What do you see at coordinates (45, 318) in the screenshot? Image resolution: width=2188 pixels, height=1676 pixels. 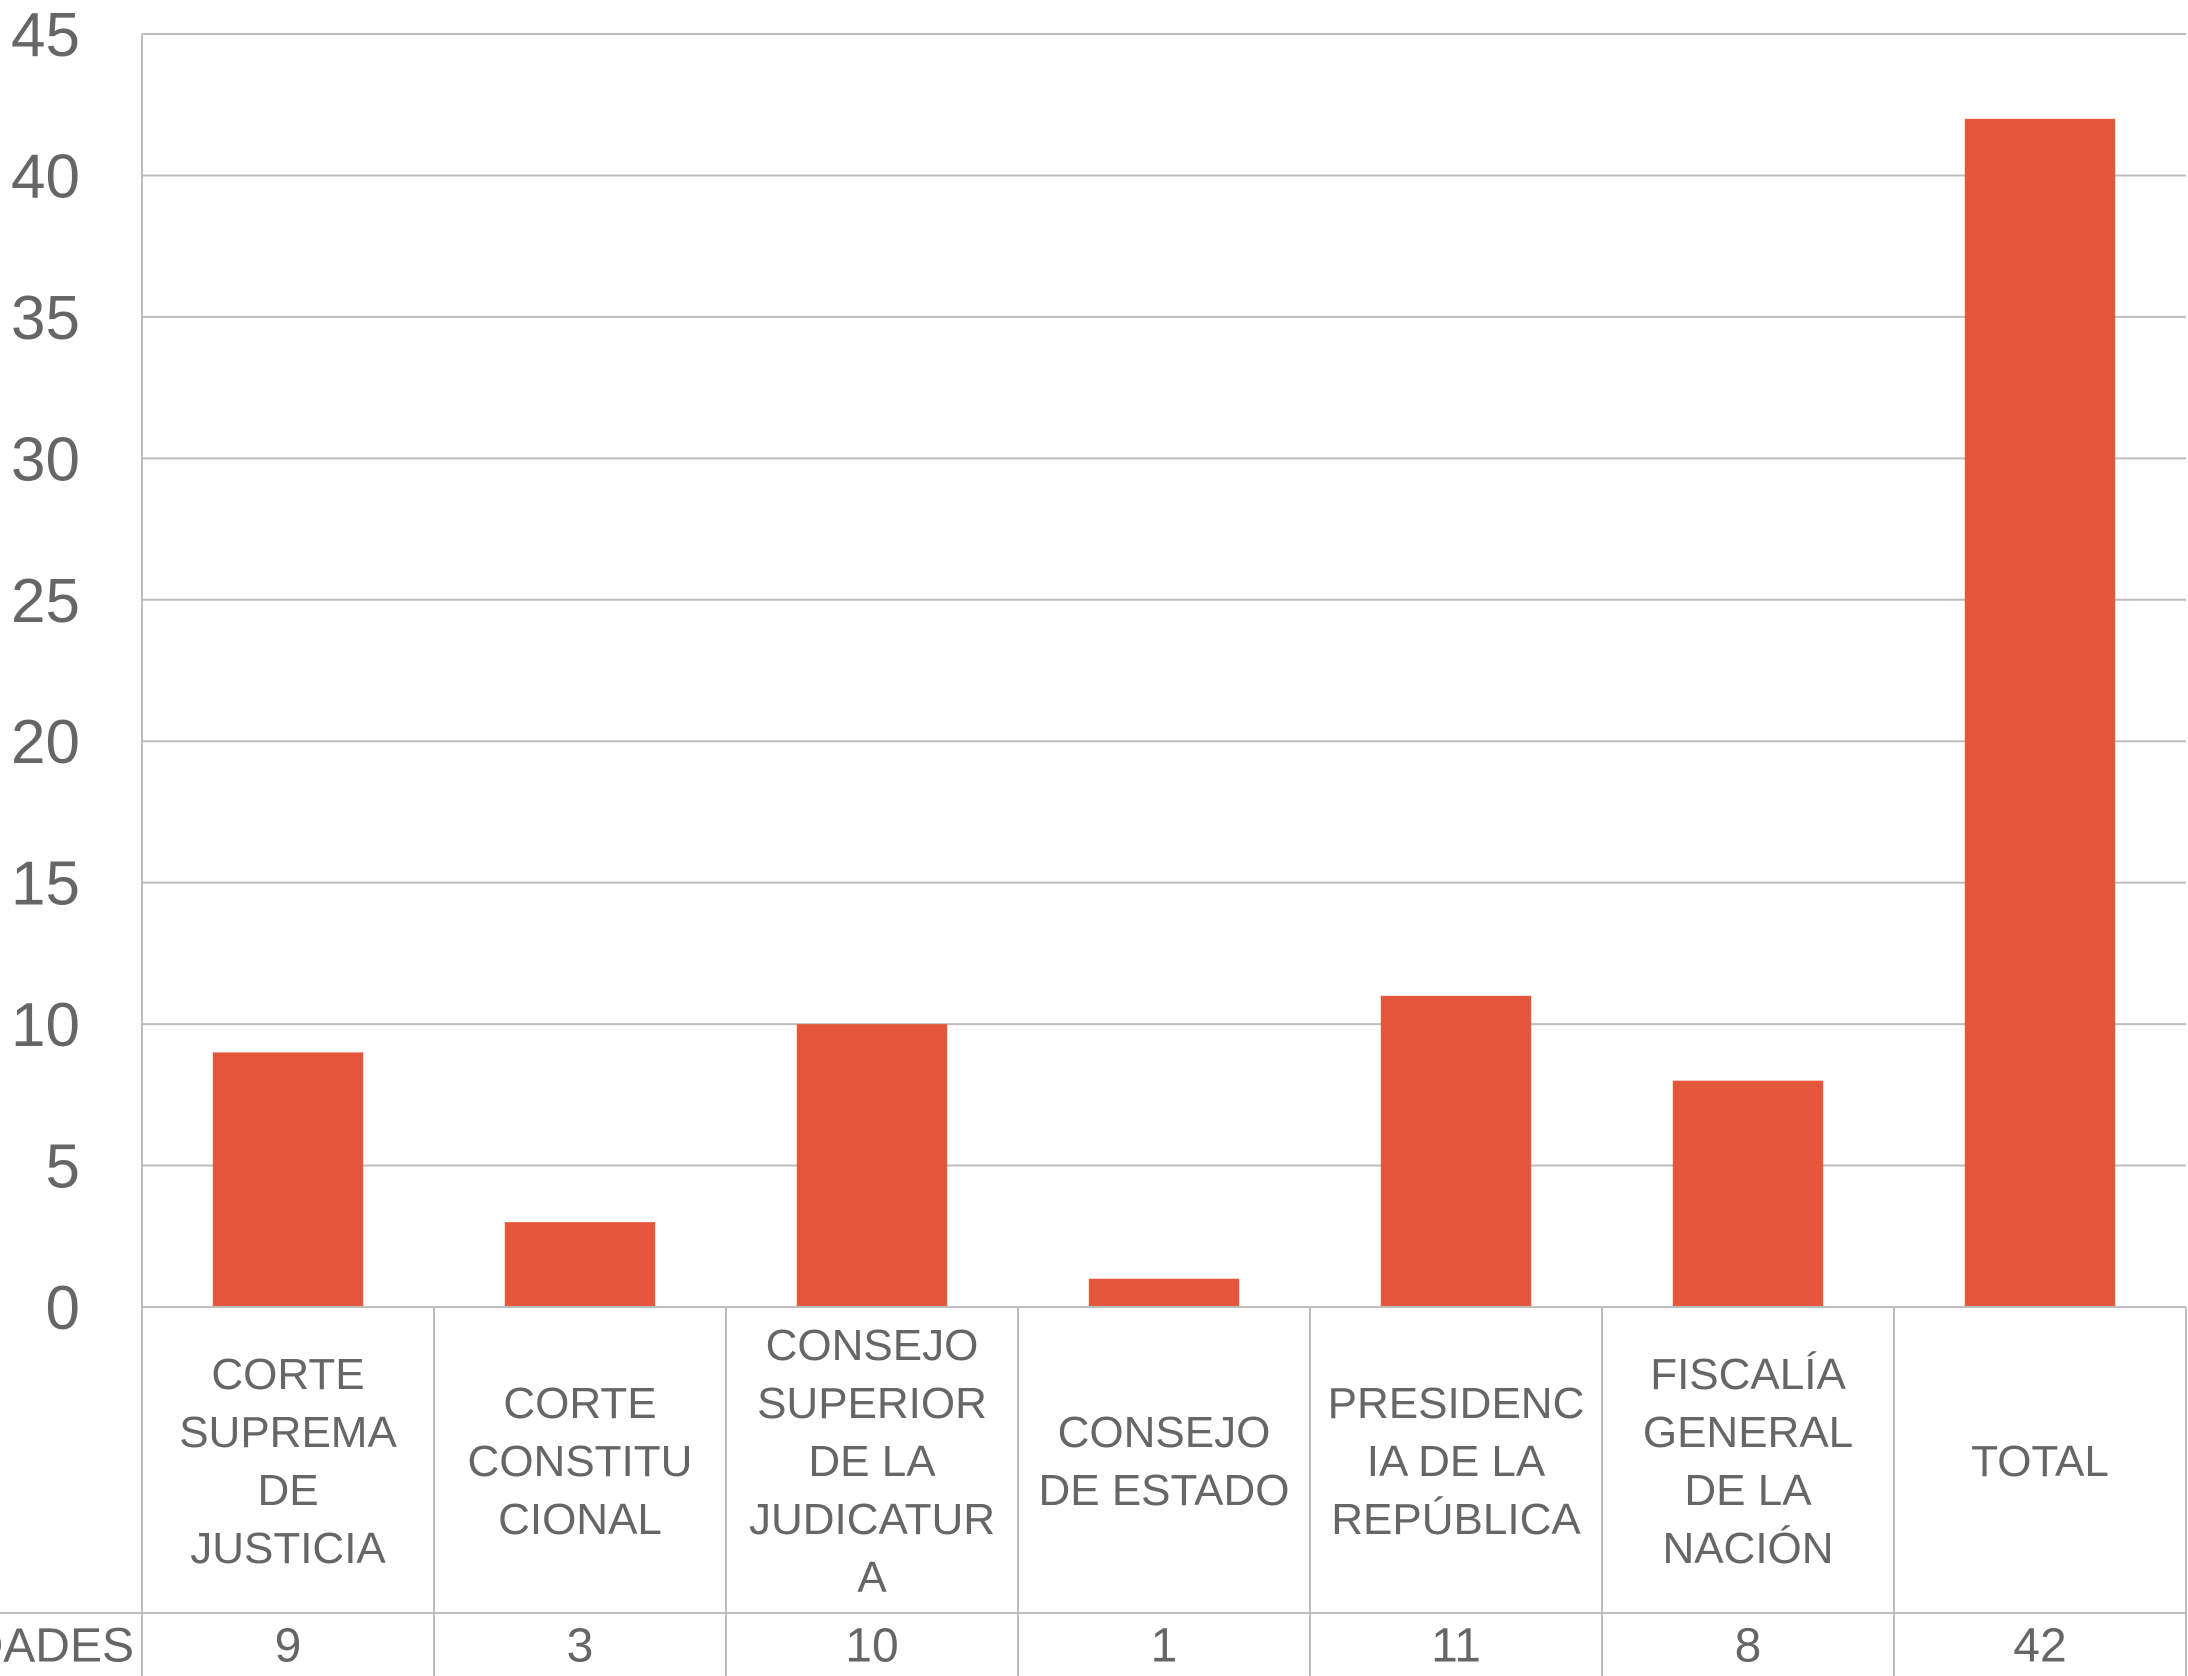 I see `y-tick-label: 35` at bounding box center [45, 318].